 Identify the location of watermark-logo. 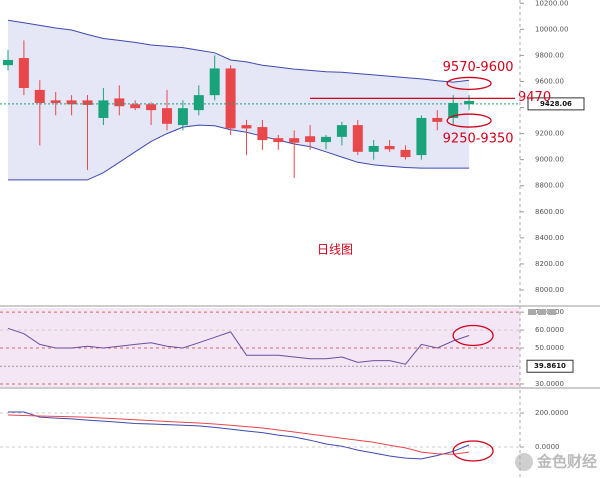
(524, 462).